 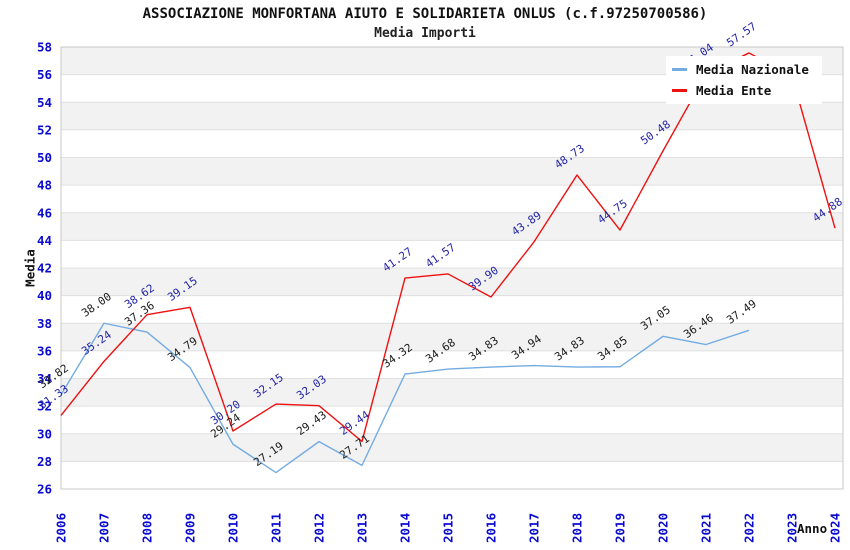 I want to click on y-tick-label: 44, so click(x=44, y=240).